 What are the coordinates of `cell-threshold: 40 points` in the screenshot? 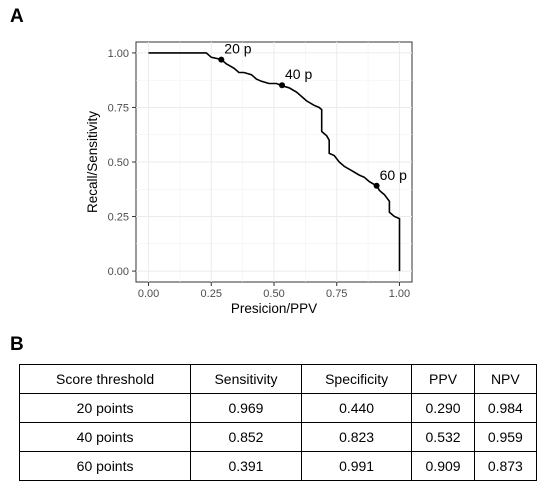 It's located at (105, 437).